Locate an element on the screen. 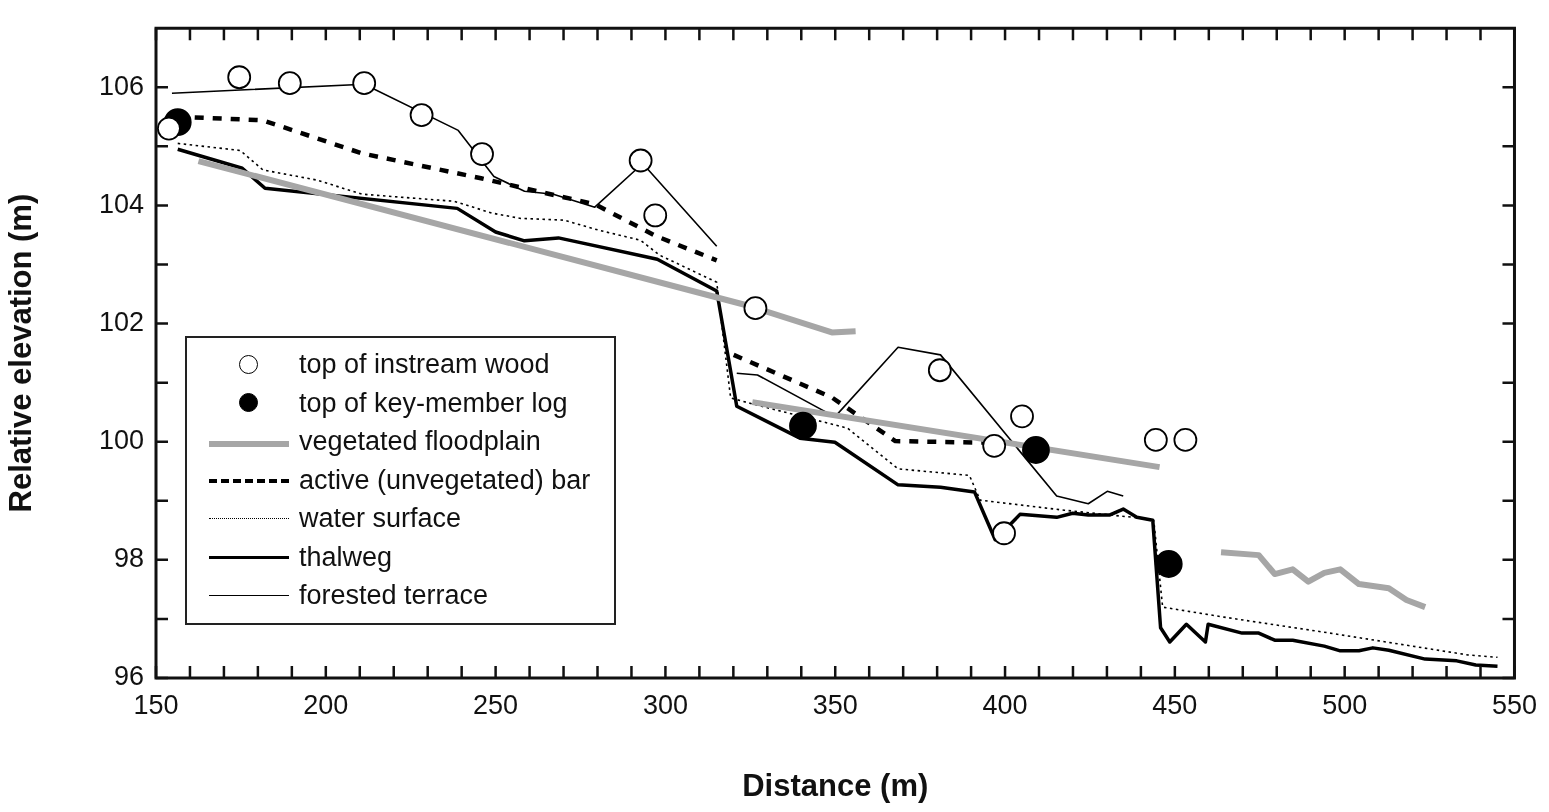 This screenshot has width=1549, height=812. x-tick-label: 550 is located at coordinates (1514, 704).